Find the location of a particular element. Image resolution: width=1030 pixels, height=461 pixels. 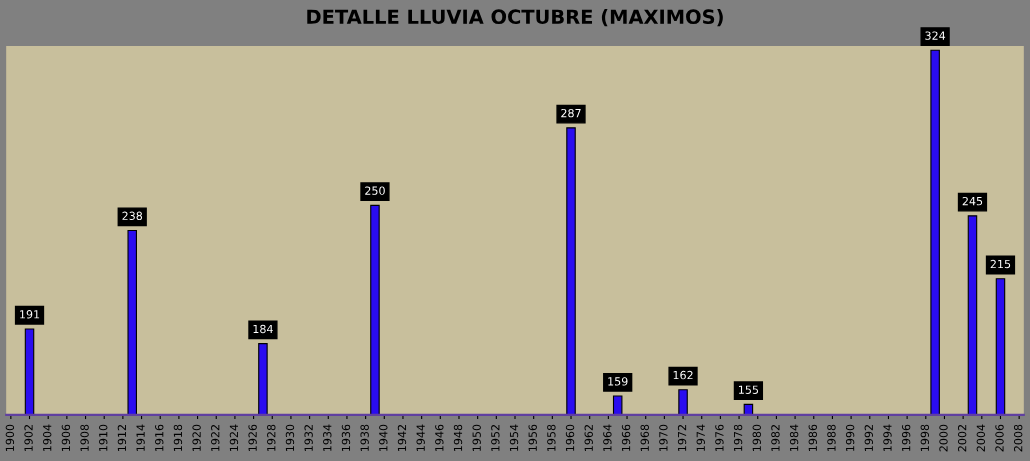

x-tick-label: 1996 is located at coordinates (906, 437).